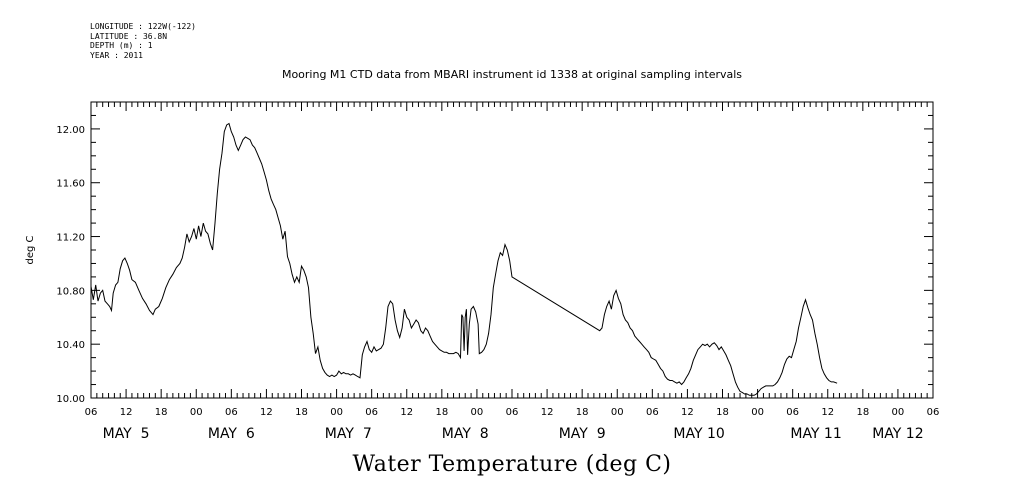  I want to click on y-tick-label: 10.40, so click(70, 345).